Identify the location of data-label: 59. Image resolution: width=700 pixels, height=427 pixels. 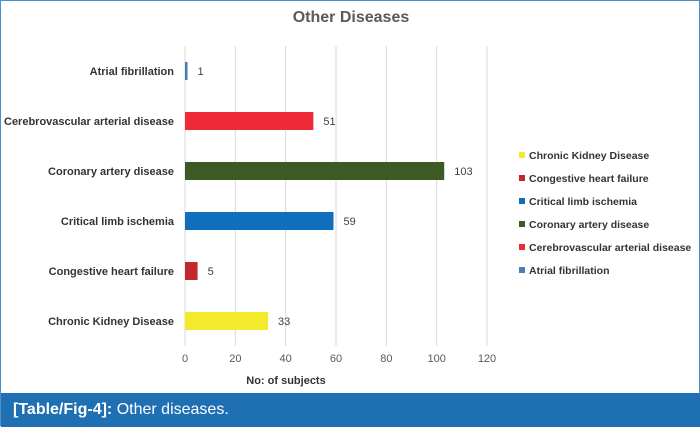
(349, 222).